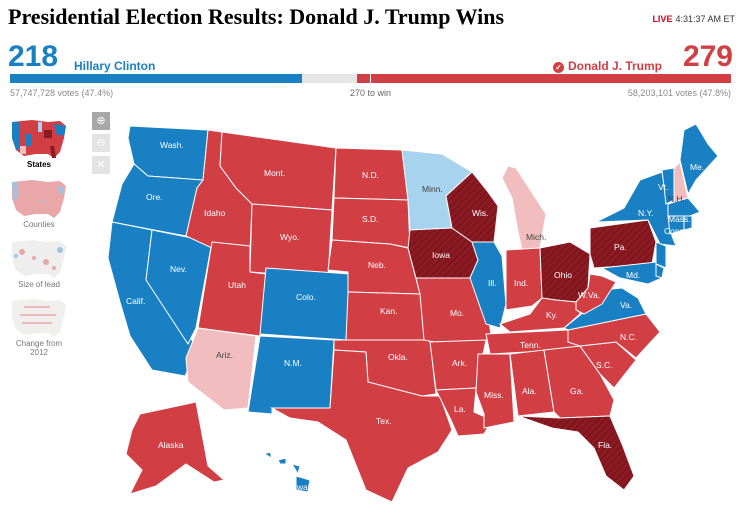  I want to click on zoom-out-button: ⊖, so click(101, 143).